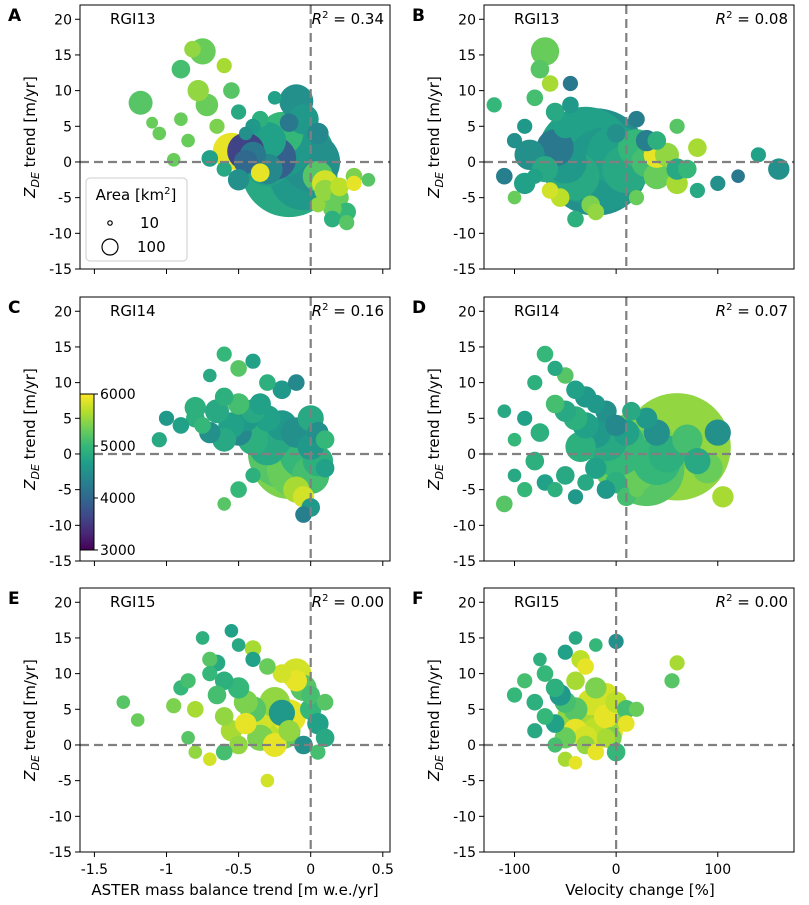  Describe the element at coordinates (234, 890) in the screenshot. I see `x-axis-label-left: ASTER mass balance trend [m w.e./yr]` at that location.